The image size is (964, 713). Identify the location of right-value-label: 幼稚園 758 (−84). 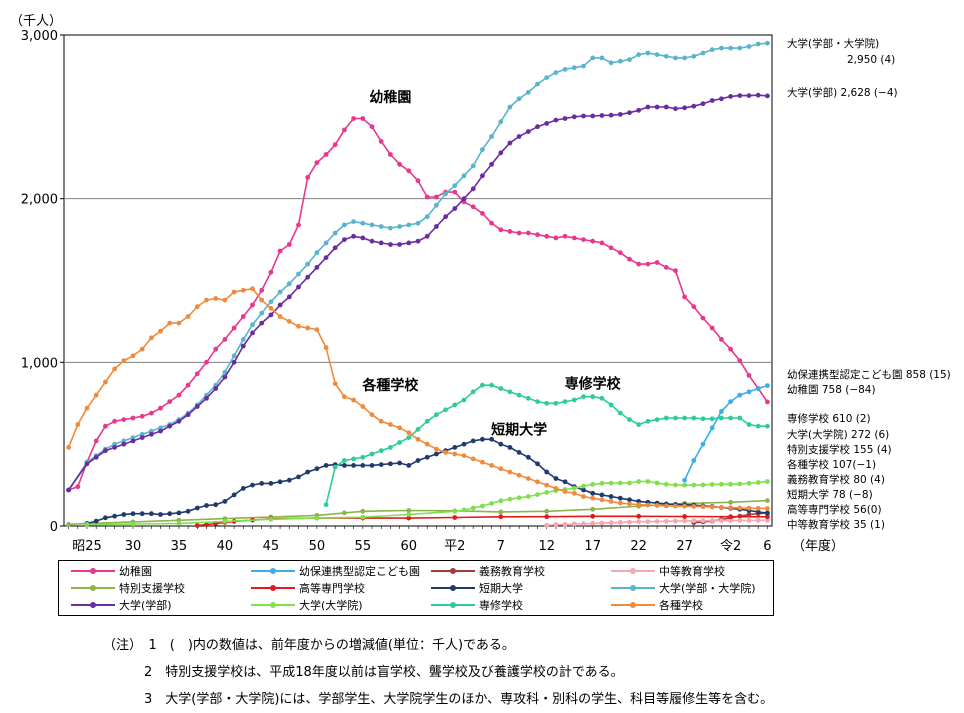
(831, 389).